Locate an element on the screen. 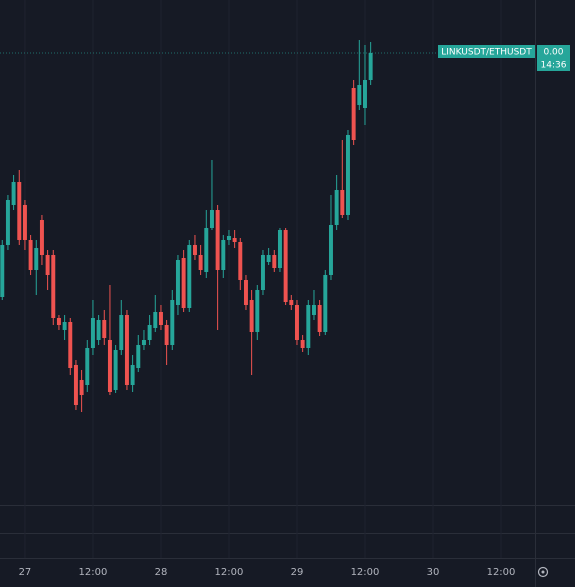  overlay: LINKUSDT/ETHUSDT 0.00 14:36 is located at coordinates (504, 58).